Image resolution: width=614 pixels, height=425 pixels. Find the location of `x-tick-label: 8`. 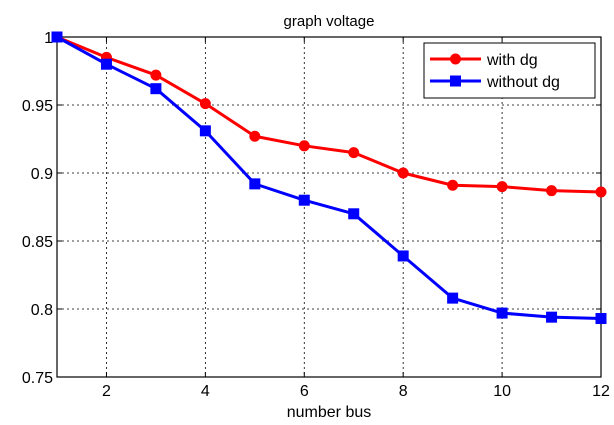

x-tick-label: 8 is located at coordinates (403, 391).